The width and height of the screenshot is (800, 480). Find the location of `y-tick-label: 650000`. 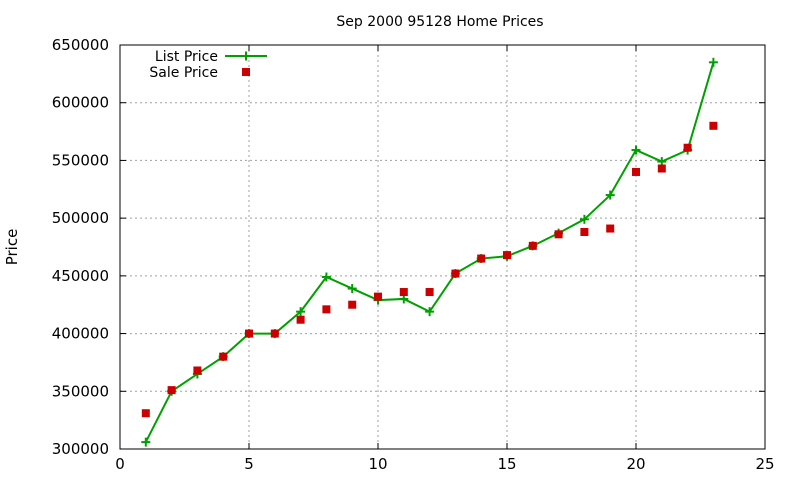

y-tick-label: 650000 is located at coordinates (80, 45).